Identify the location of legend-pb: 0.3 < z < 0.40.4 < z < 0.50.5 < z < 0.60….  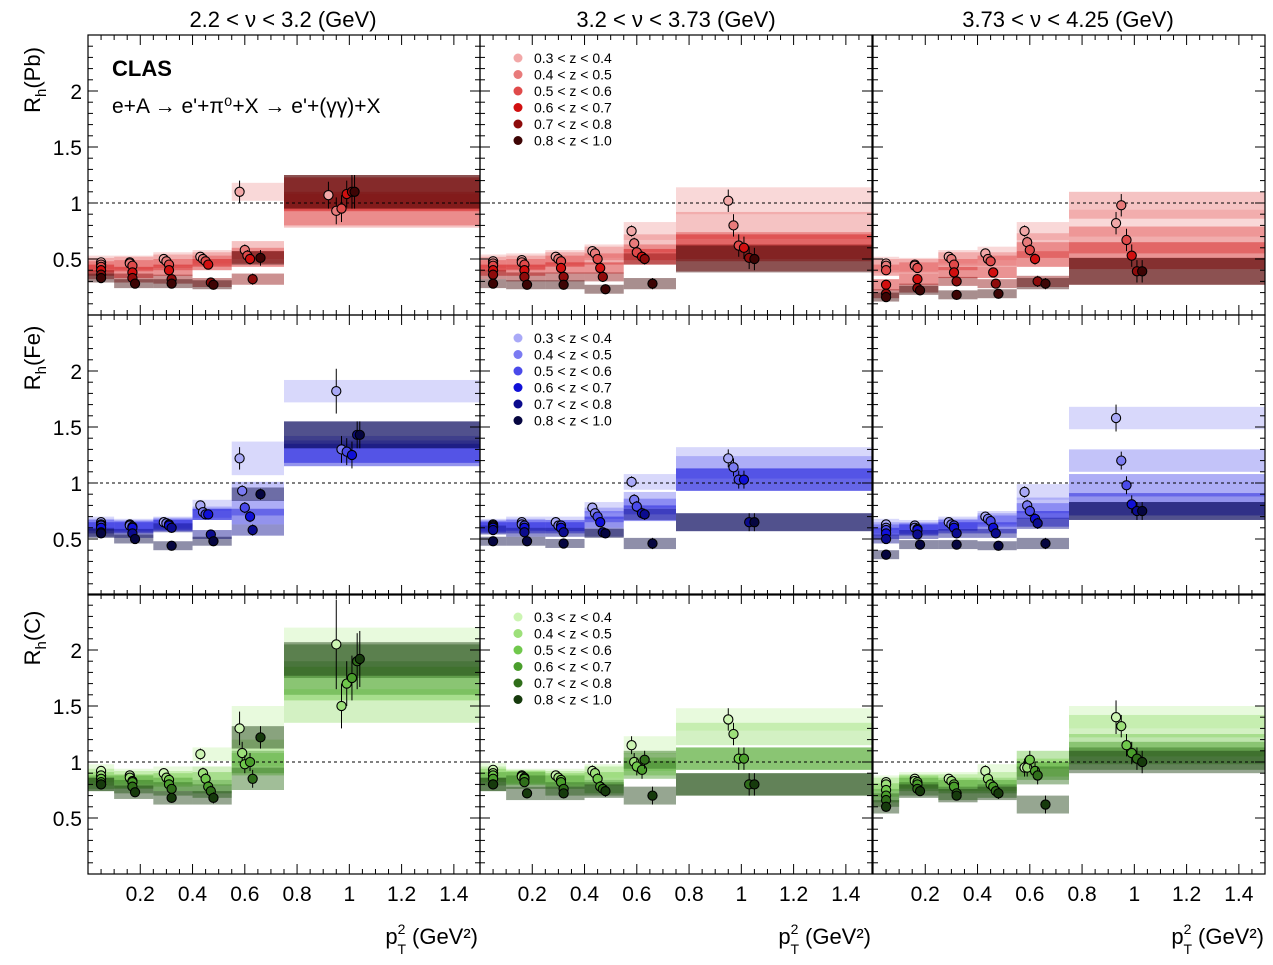
(562, 99).